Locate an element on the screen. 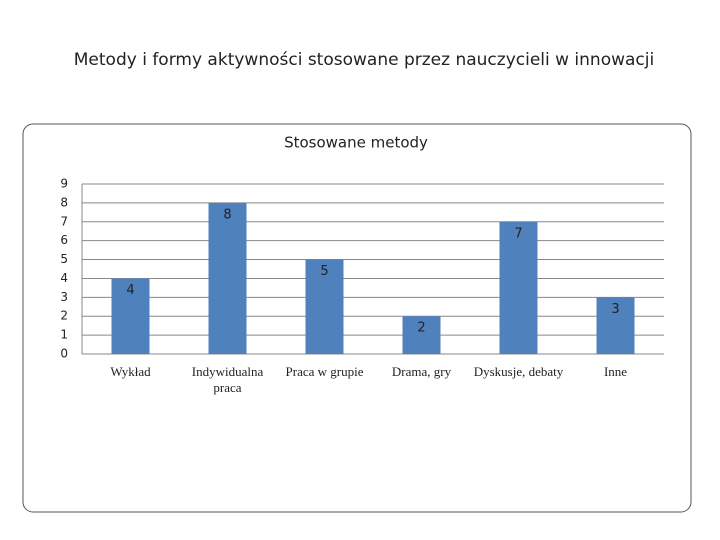 This screenshot has height=540, width=720. chart-title: Stosowane metody is located at coordinates (356, 143).